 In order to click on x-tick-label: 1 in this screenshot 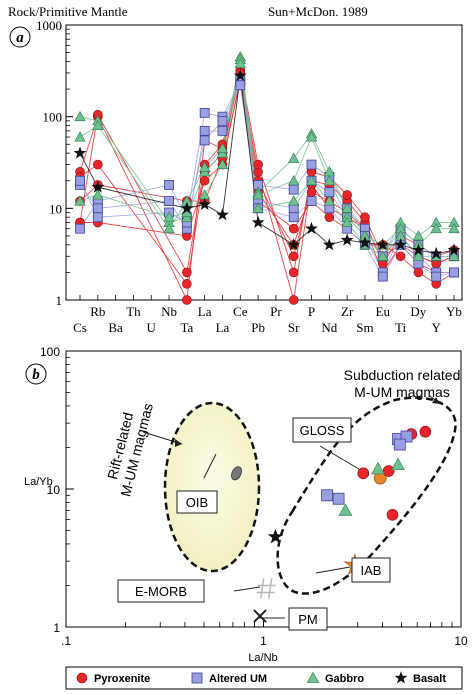, I will do `click(263, 641)`.